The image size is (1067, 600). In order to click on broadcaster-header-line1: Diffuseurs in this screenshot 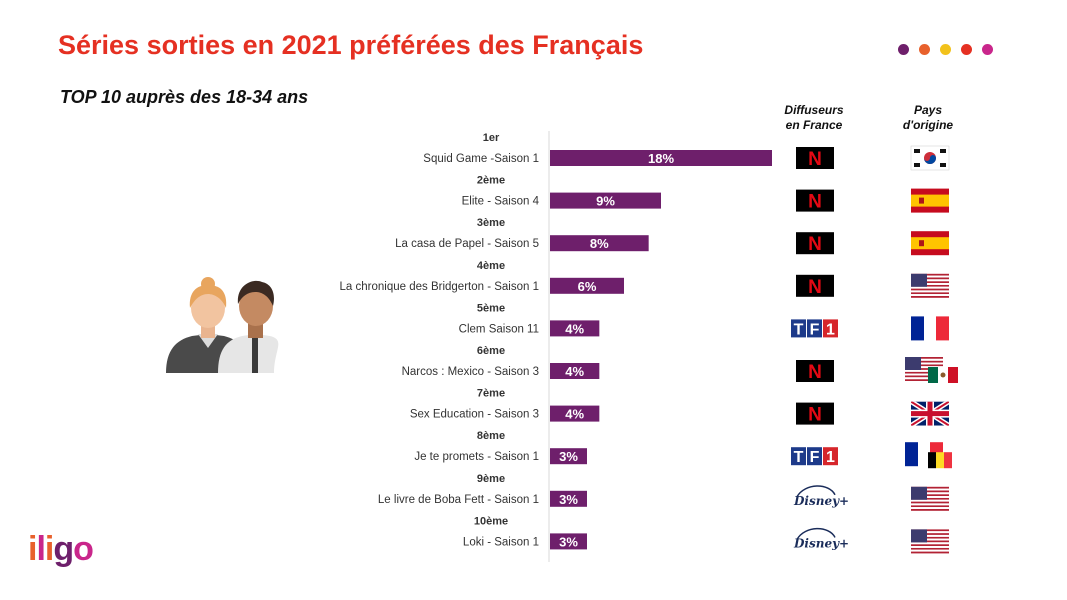, I will do `click(814, 110)`.